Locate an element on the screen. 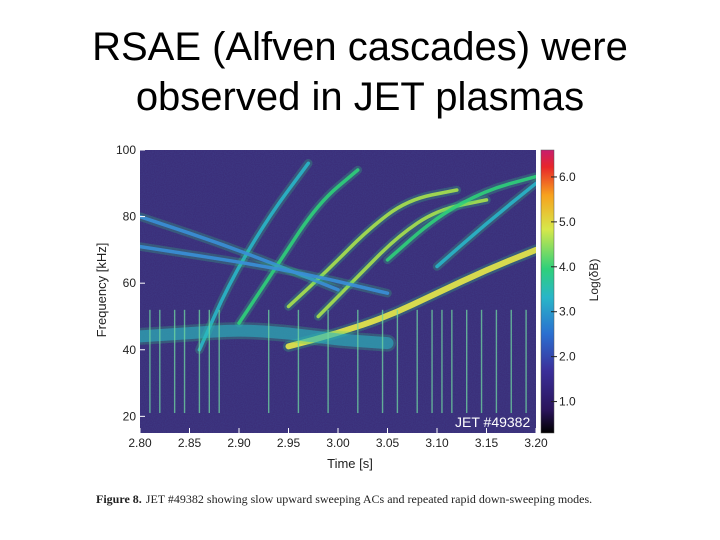  slide-title-line-1: RSAE (Alfven cascades) were is located at coordinates (360, 47).